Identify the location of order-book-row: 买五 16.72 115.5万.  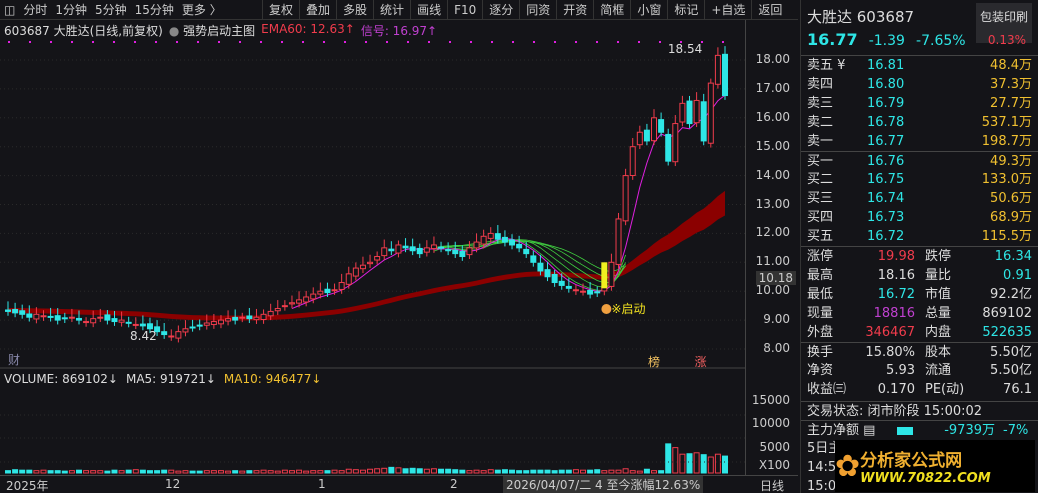
(919, 236).